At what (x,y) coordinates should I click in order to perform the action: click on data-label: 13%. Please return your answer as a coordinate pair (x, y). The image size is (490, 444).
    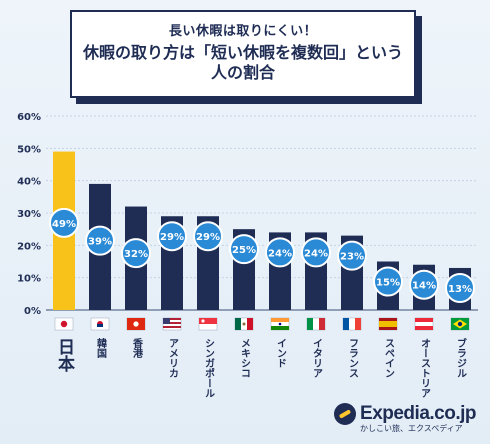
    Looking at the image, I should click on (460, 289).